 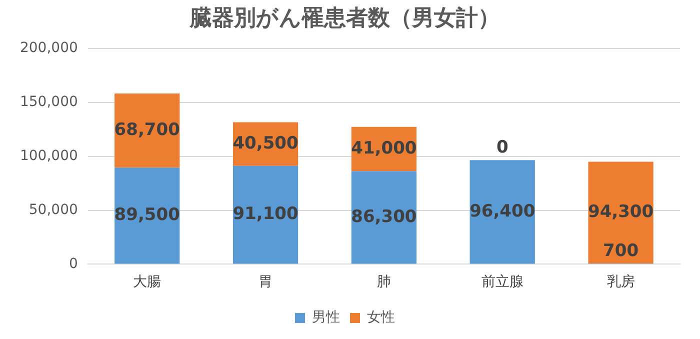 I want to click on data-label: 41,000, so click(x=384, y=148).